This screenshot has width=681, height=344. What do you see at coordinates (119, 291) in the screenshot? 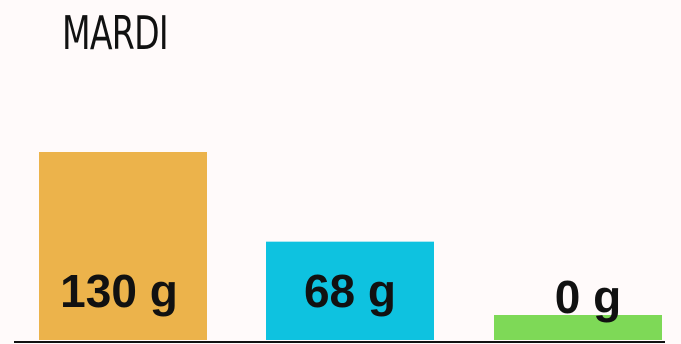
I see `bar-value-label-1: 130 g` at bounding box center [119, 291].